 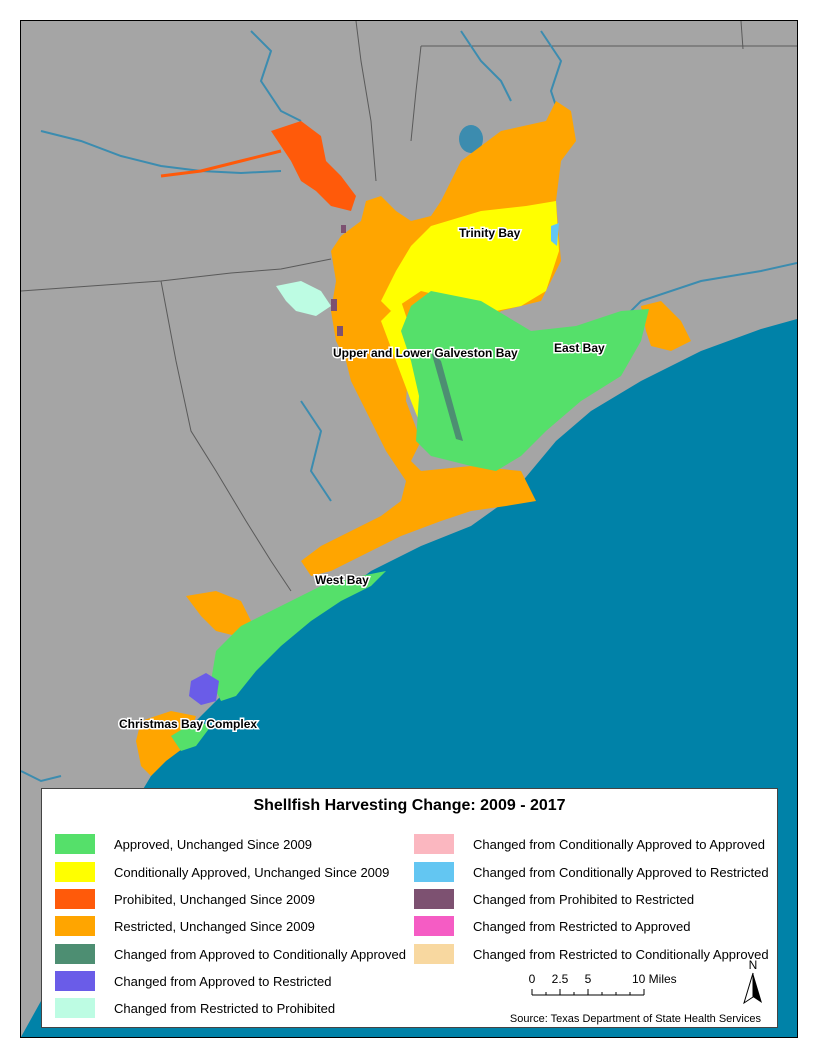 What do you see at coordinates (753, 965) in the screenshot?
I see `north-label: N` at bounding box center [753, 965].